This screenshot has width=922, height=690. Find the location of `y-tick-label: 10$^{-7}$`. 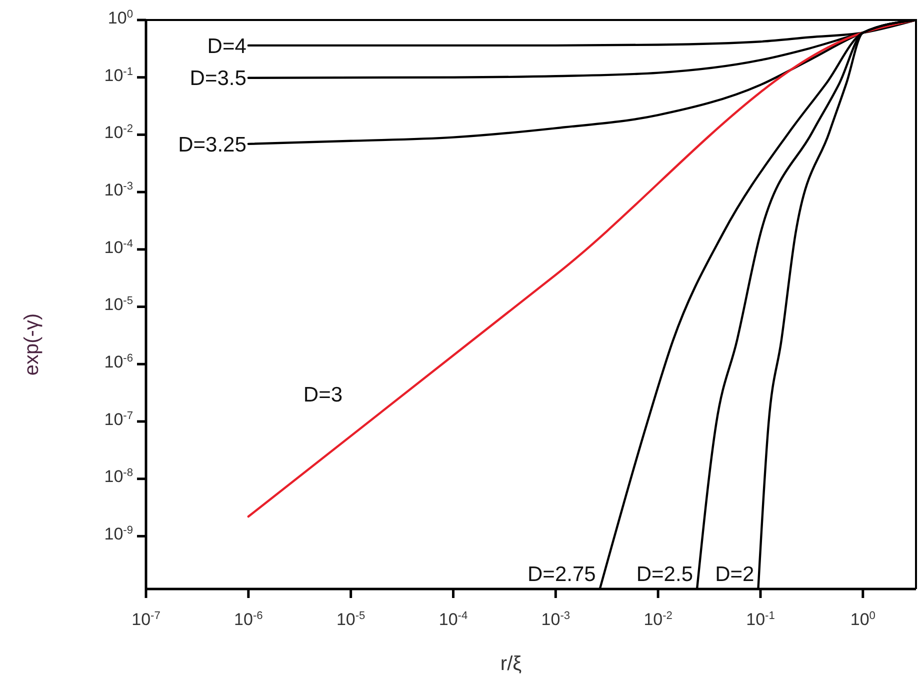

y-tick-label: 10$^{-7}$ is located at coordinates (118, 419).